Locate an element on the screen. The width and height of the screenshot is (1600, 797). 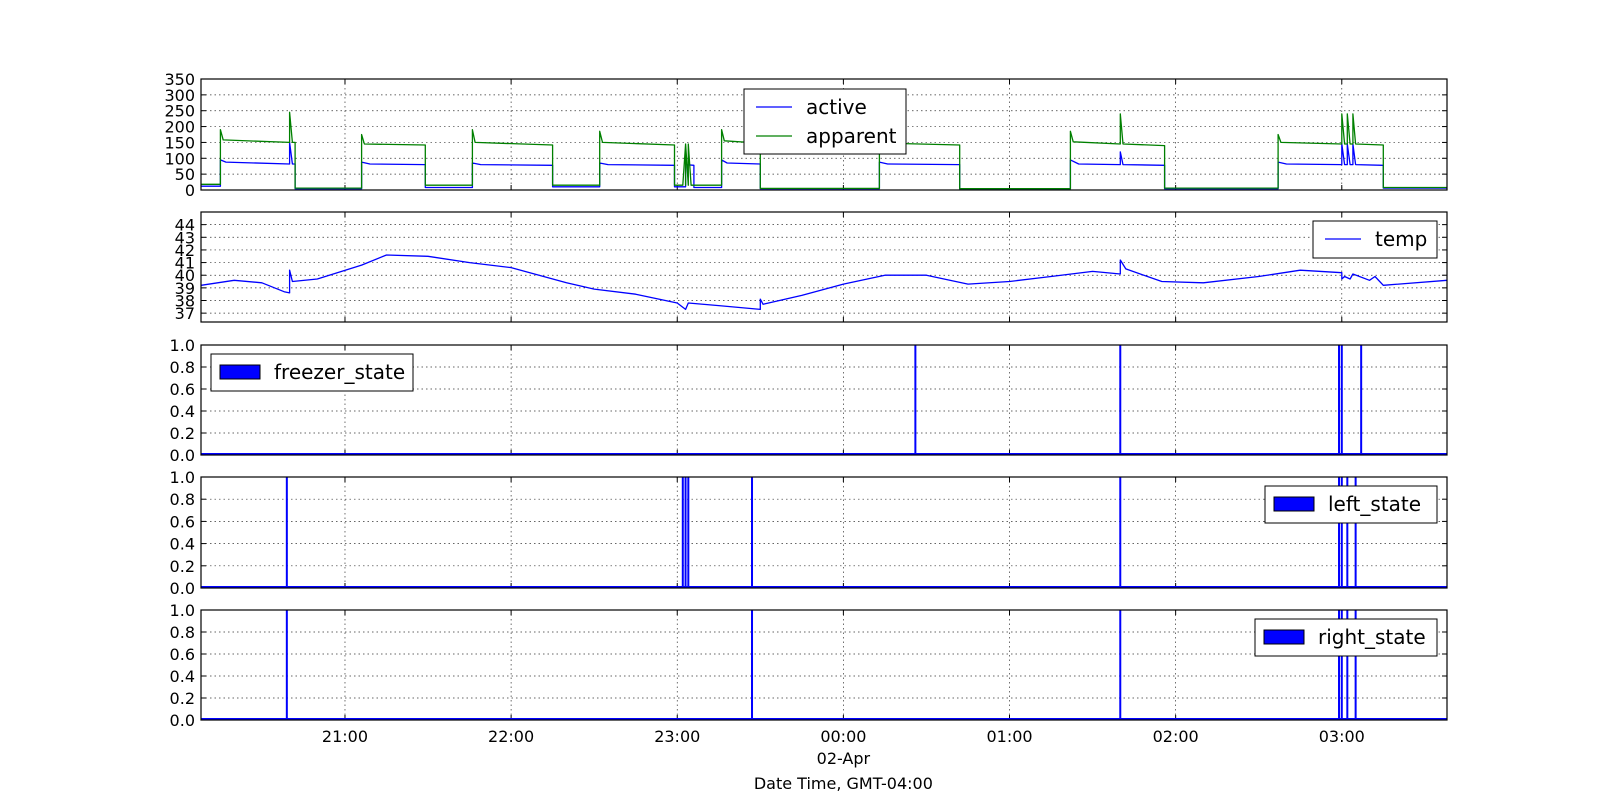
y-tick-label: 37 is located at coordinates (185, 313).